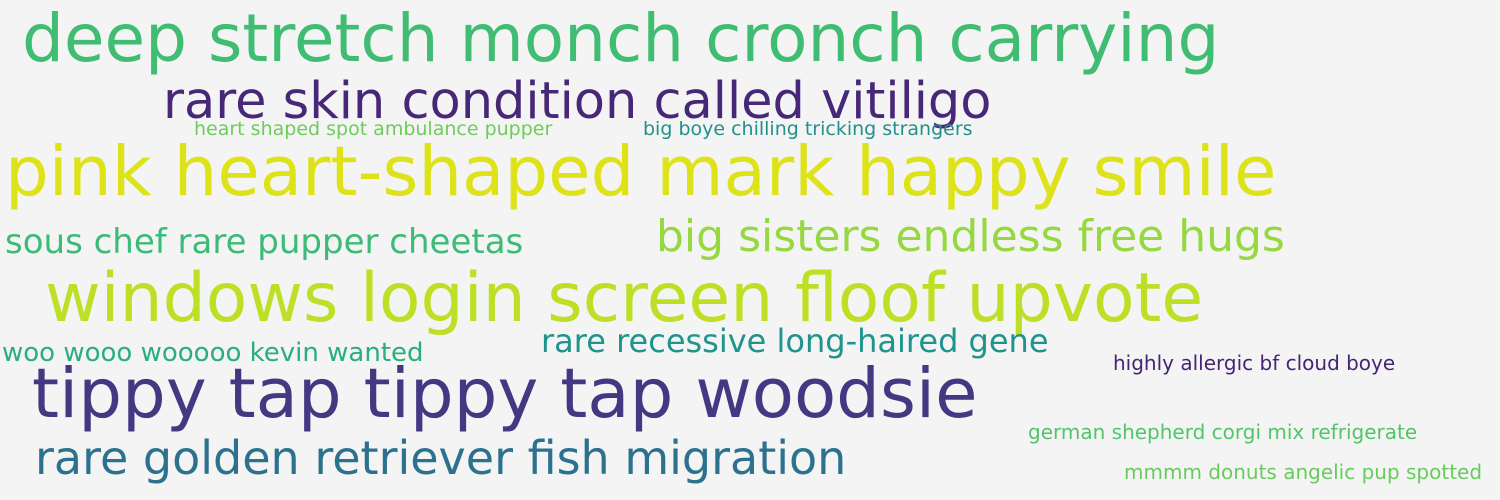 The height and width of the screenshot is (500, 1500). Describe the element at coordinates (624, 298) in the screenshot. I see `phrase-windows-login: windows login screen floof upvote` at that location.